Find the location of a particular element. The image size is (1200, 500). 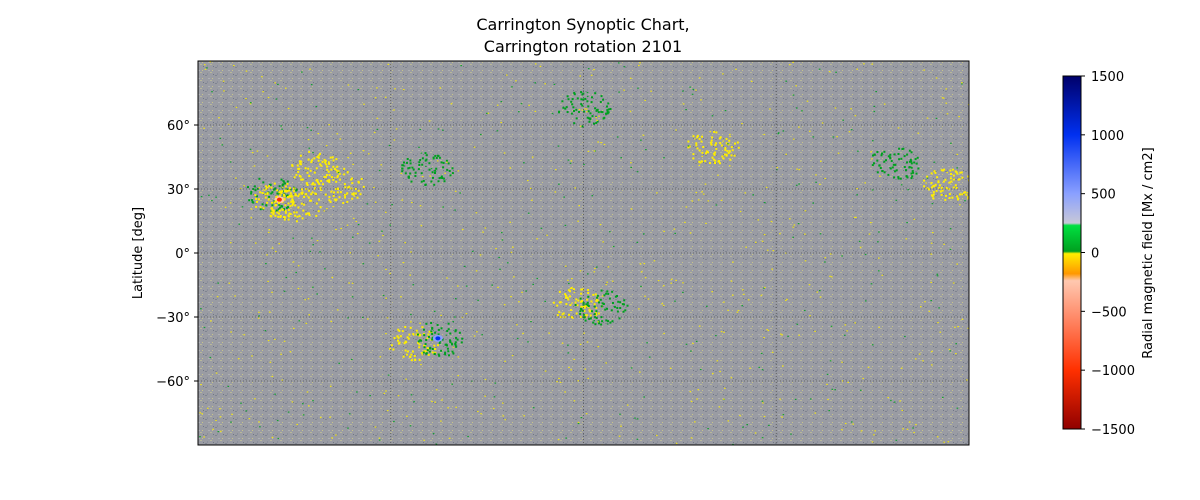

colorbar-tick-label: −500 is located at coordinates (1109, 312).